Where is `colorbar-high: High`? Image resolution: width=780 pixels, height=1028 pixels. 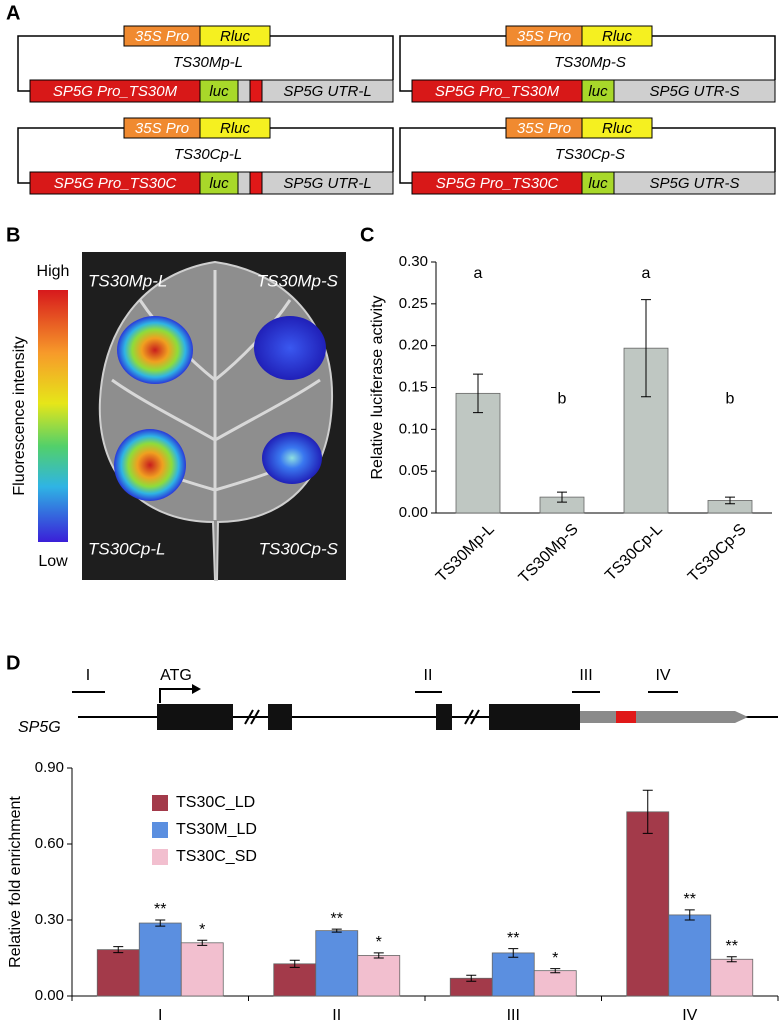
colorbar-high: High is located at coordinates (53, 271).